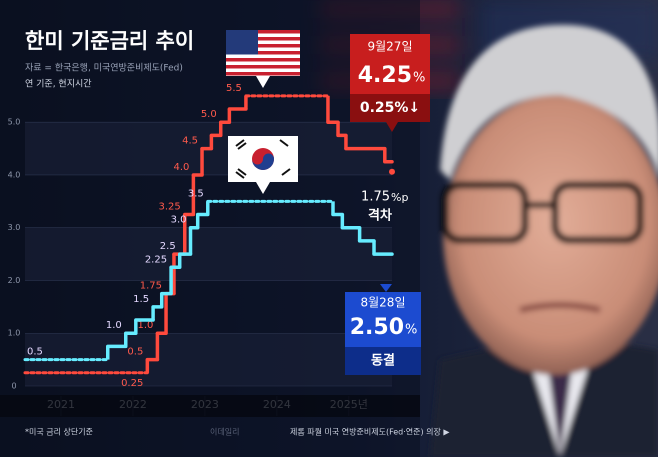  What do you see at coordinates (377, 327) in the screenshot?
I see `korea-rate: 2.50` at bounding box center [377, 327].